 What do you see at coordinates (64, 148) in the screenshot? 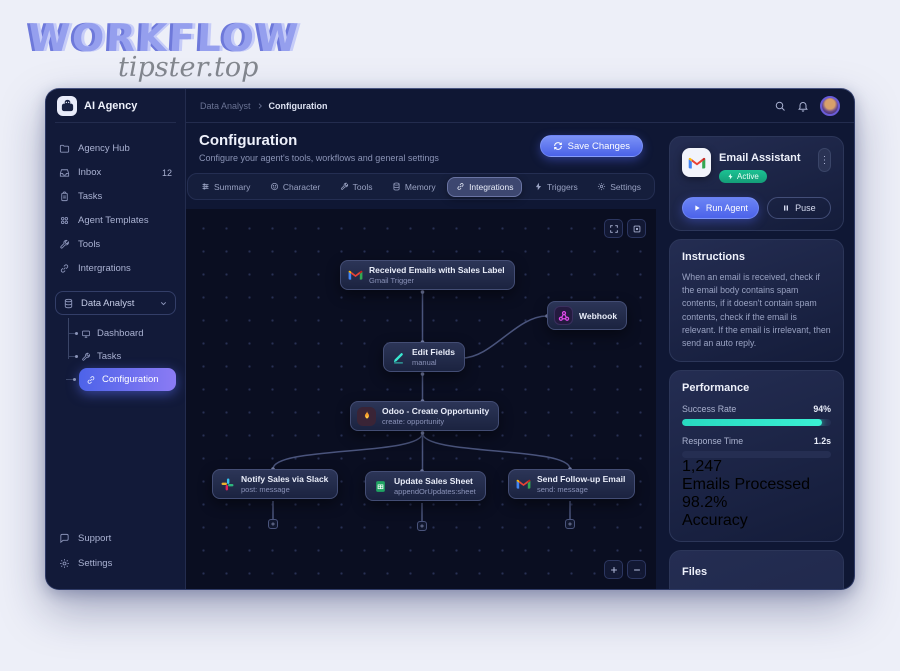
I see `folder-icon` at bounding box center [64, 148].